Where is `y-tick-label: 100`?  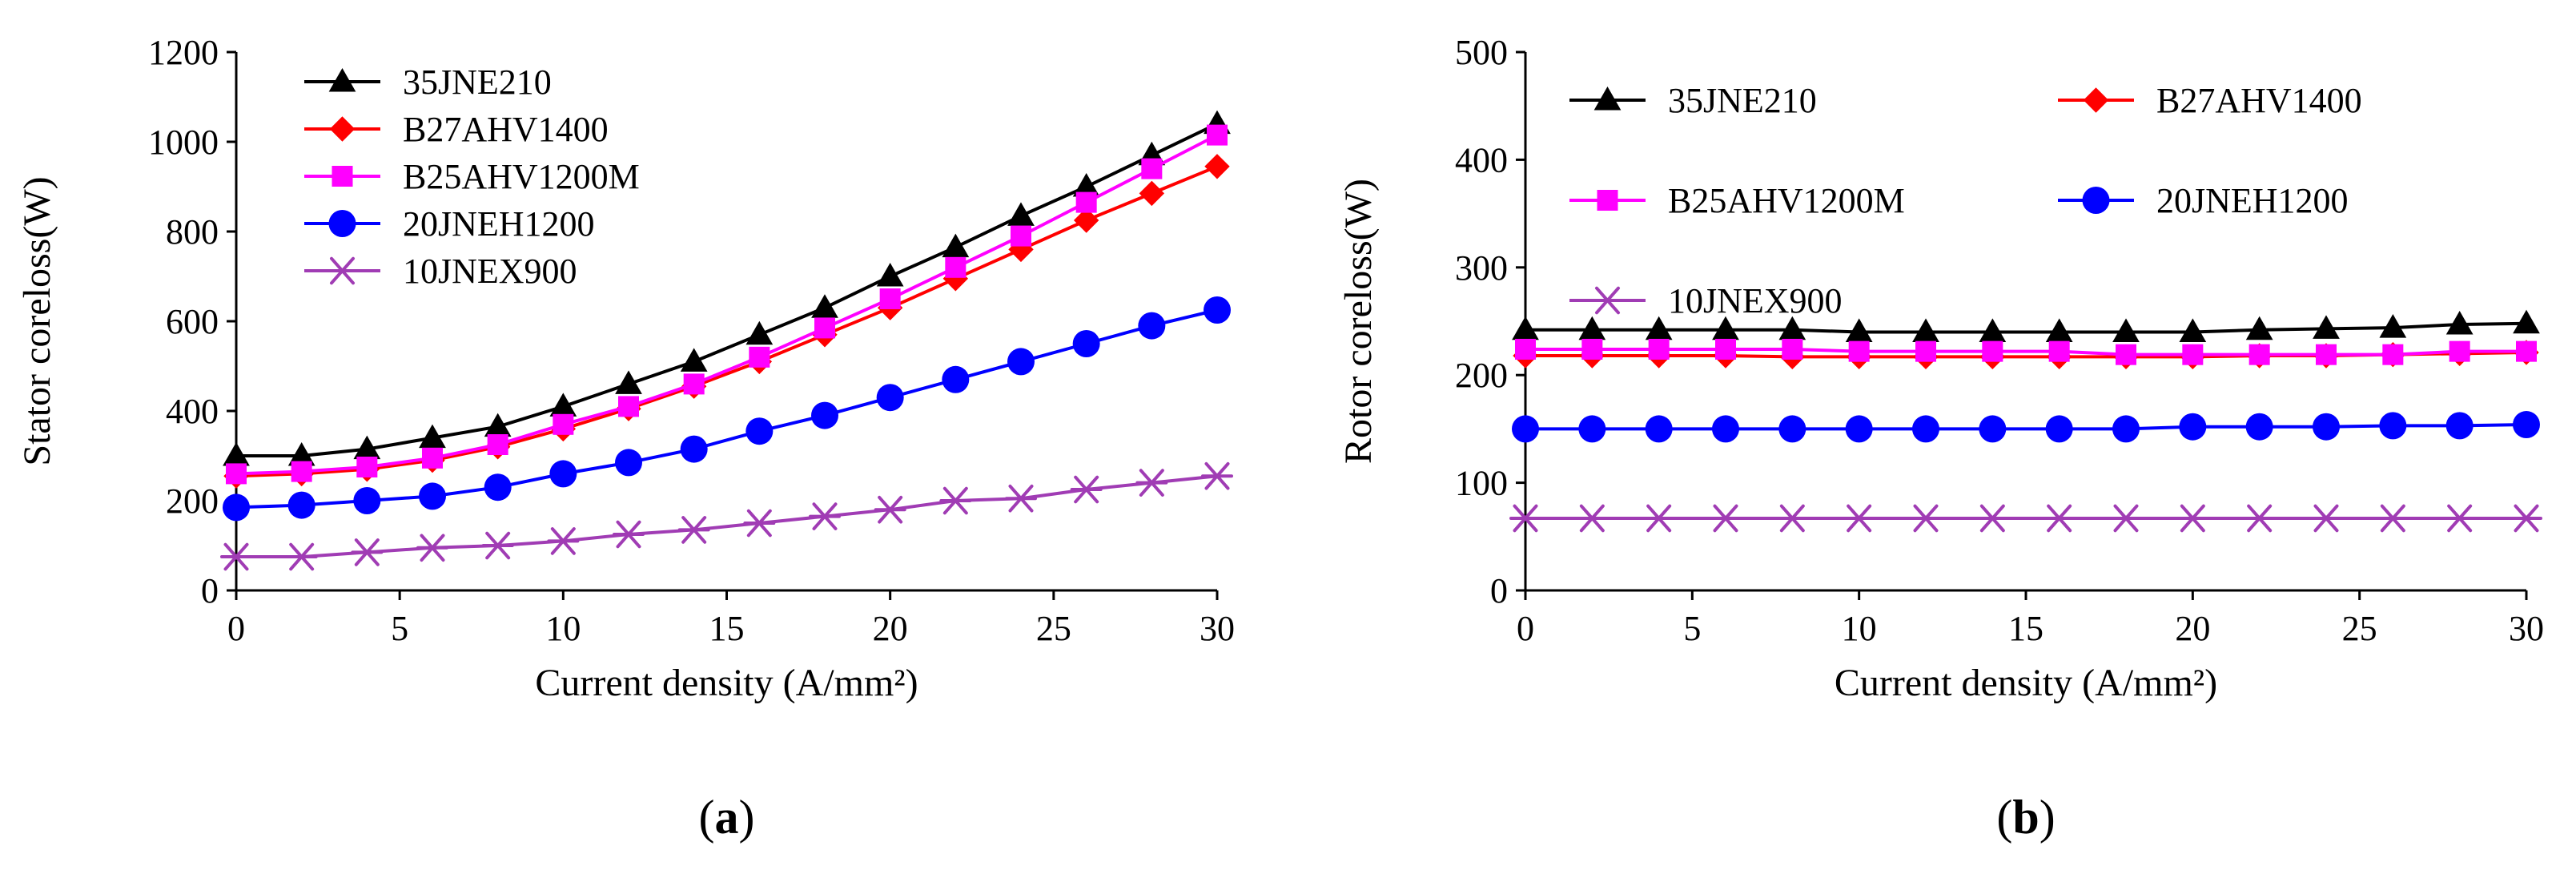
y-tick-label: 100 is located at coordinates (1481, 483).